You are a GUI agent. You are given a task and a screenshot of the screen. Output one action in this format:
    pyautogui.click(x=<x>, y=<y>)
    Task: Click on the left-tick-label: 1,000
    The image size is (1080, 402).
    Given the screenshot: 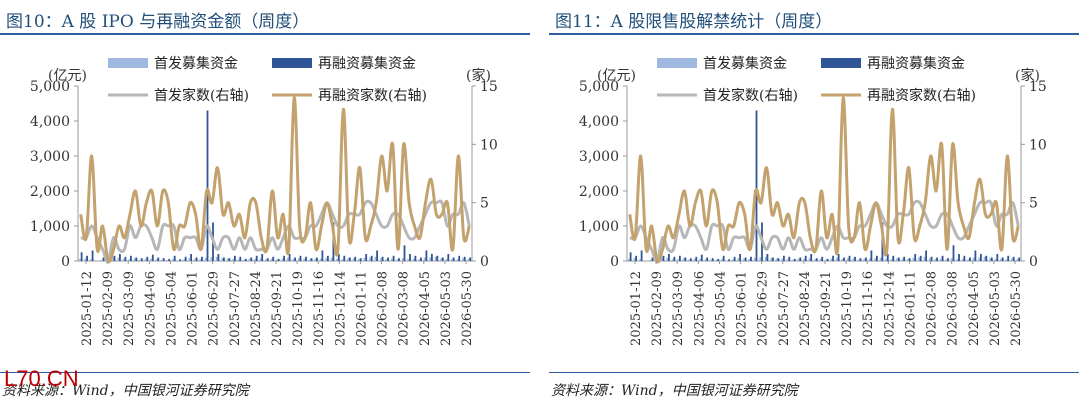 What is the action you would take?
    pyautogui.click(x=50, y=227)
    